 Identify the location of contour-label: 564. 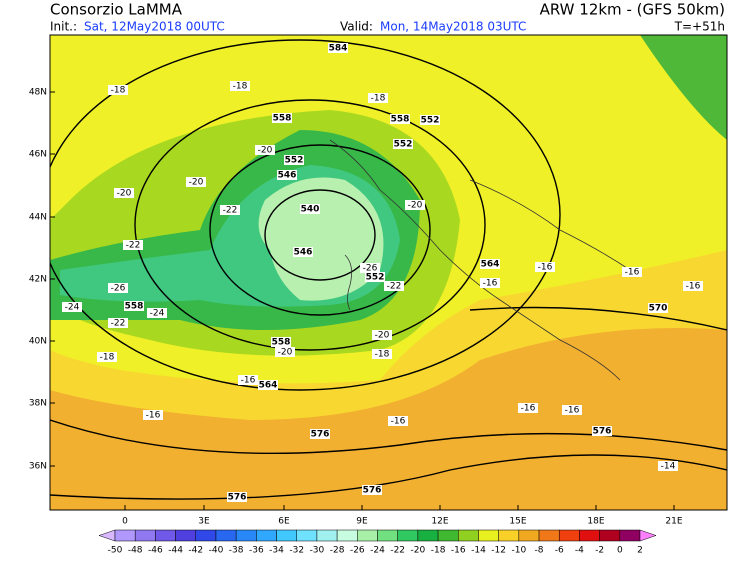
(490, 265).